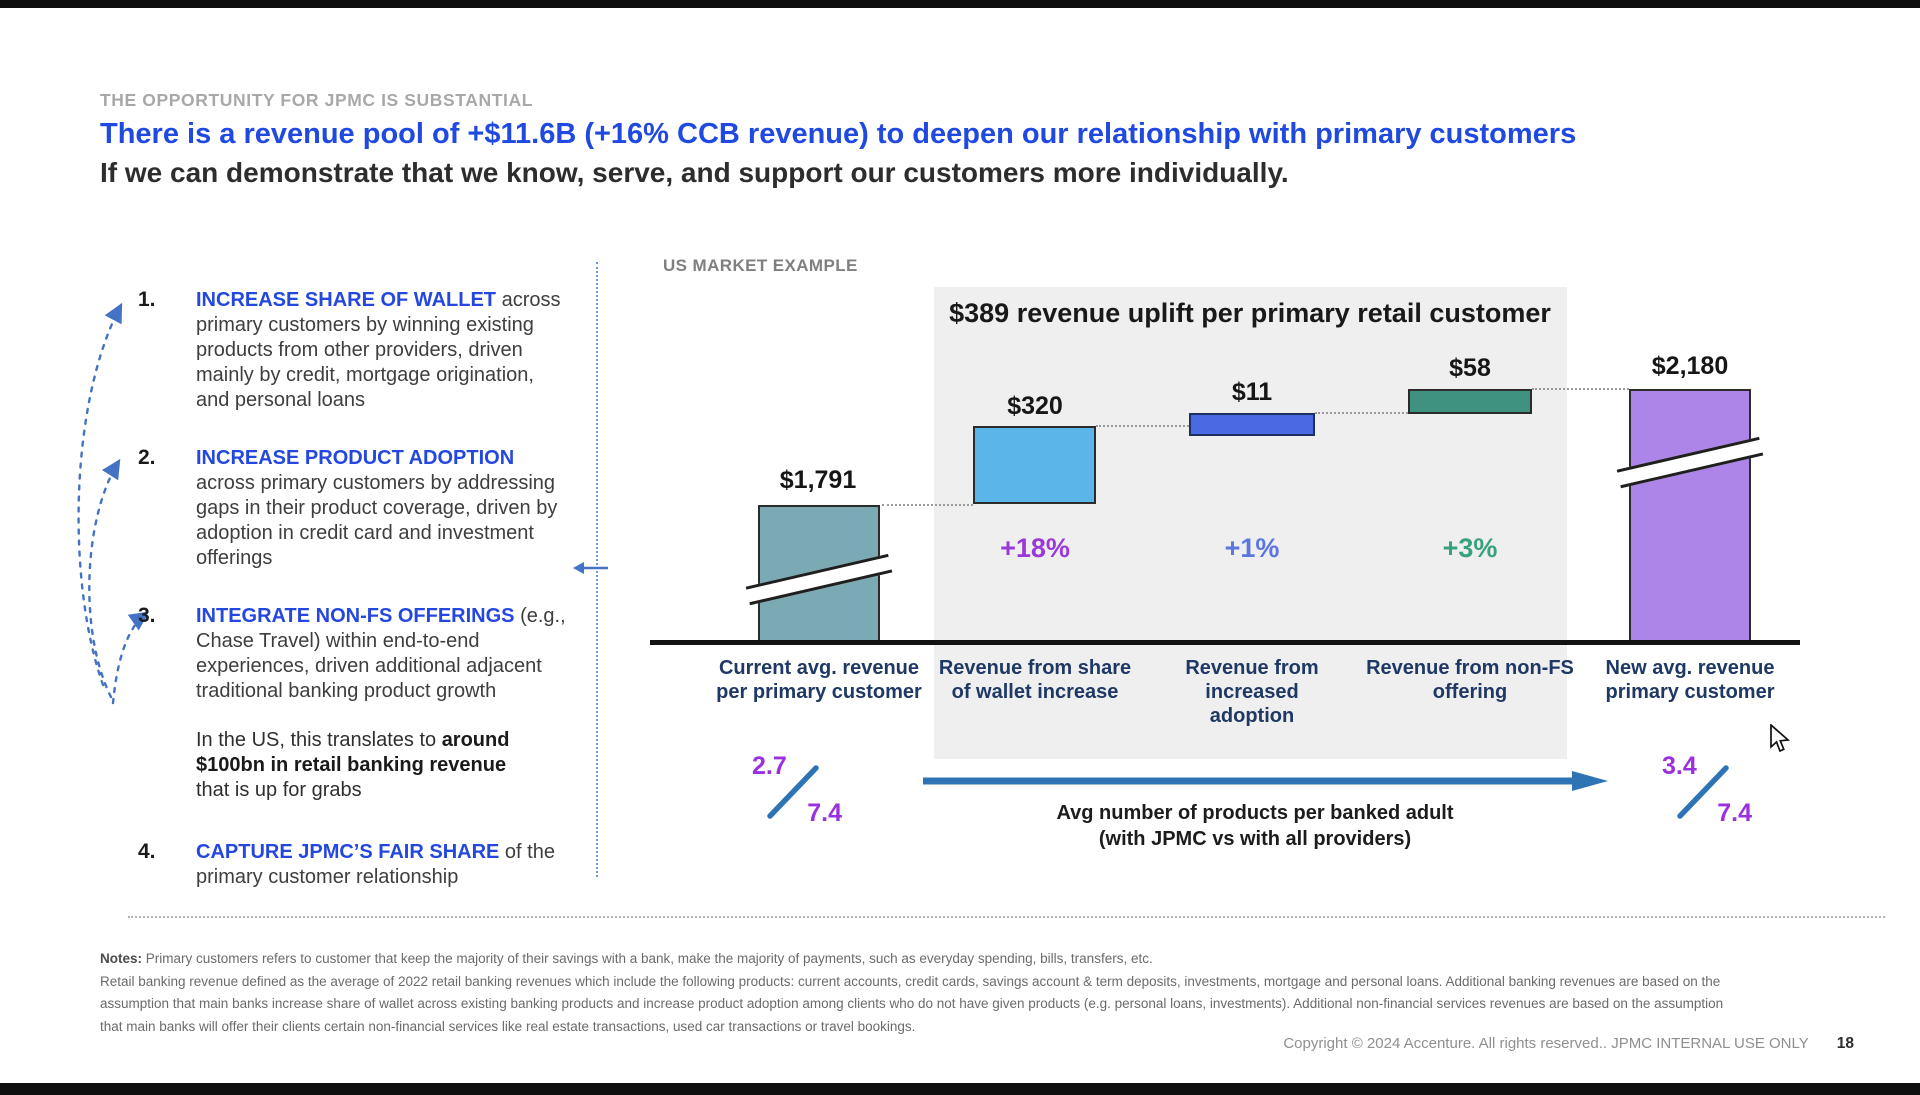 This screenshot has width=1920, height=1095. Describe the element at coordinates (1255, 839) in the screenshot. I see `caption-line: (with JPMC vs with all providers)` at that location.